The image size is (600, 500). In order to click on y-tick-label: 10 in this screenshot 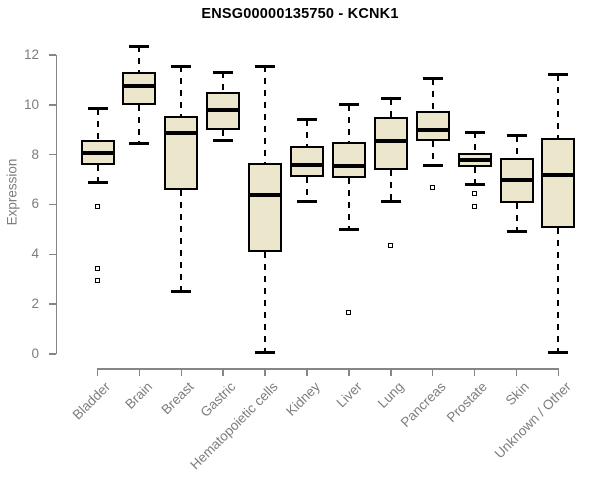, I will do `click(31, 104)`.